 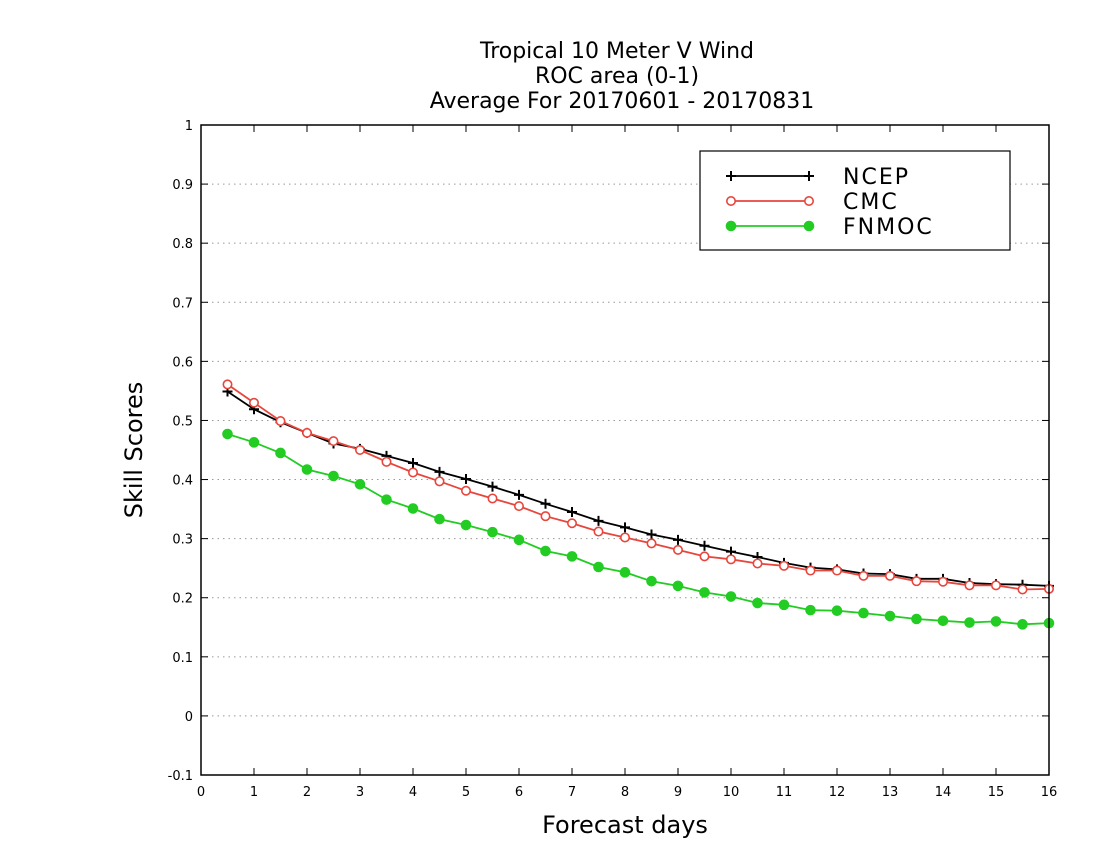 I want to click on y-tick-label: 0.1, so click(x=182, y=658).